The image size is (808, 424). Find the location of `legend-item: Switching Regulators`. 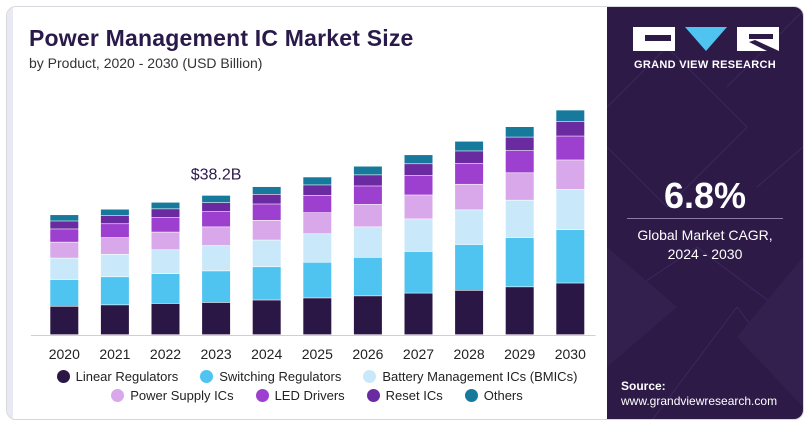

legend-item: Switching Regulators is located at coordinates (270, 376).